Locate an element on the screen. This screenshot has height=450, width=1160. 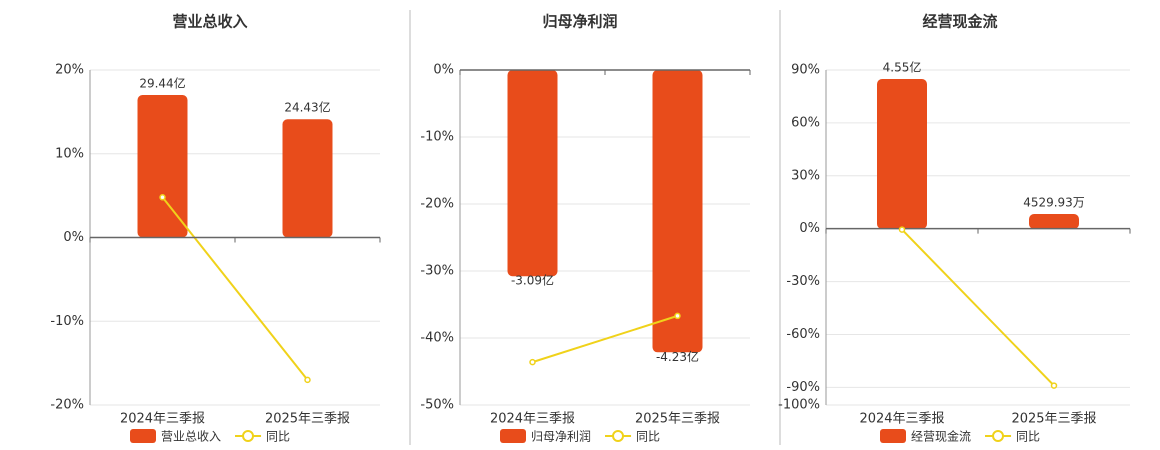
chart-title: 营业总收入 is located at coordinates (209, 22).